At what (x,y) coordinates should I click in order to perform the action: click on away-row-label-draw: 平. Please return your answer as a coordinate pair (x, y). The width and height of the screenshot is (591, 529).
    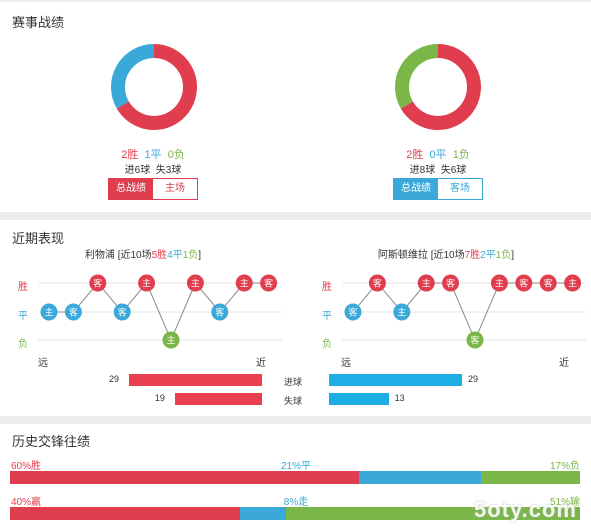
    Looking at the image, I should click on (327, 316).